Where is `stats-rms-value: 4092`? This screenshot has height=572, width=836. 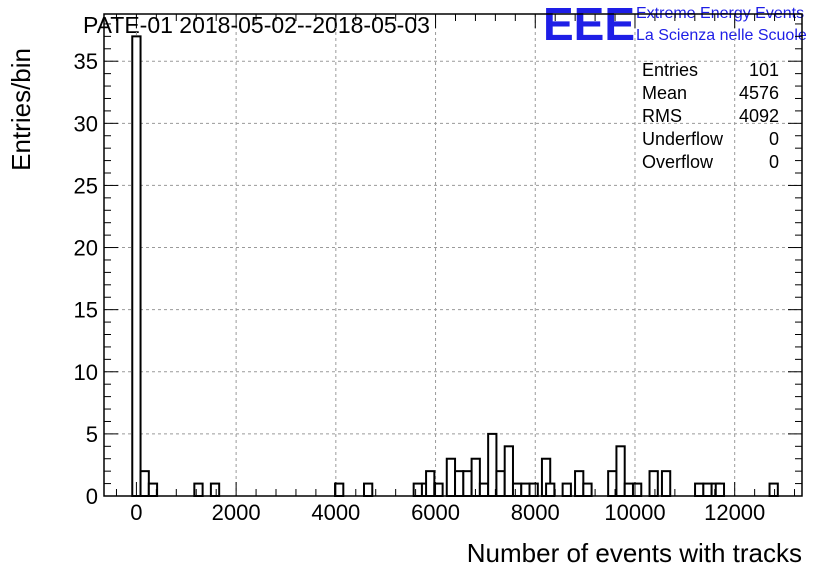
stats-rms-value: 4092 is located at coordinates (759, 116).